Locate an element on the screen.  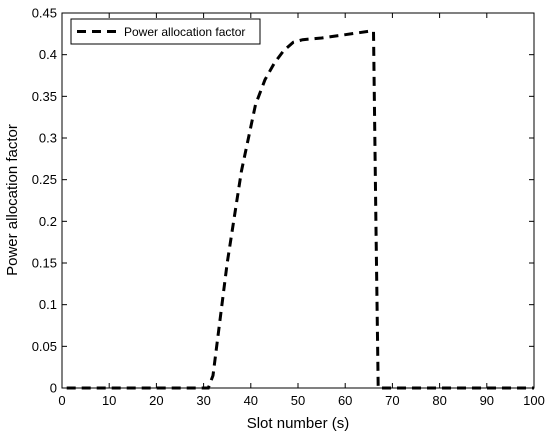
y-tick-label: 0.35 is located at coordinates (44, 96).